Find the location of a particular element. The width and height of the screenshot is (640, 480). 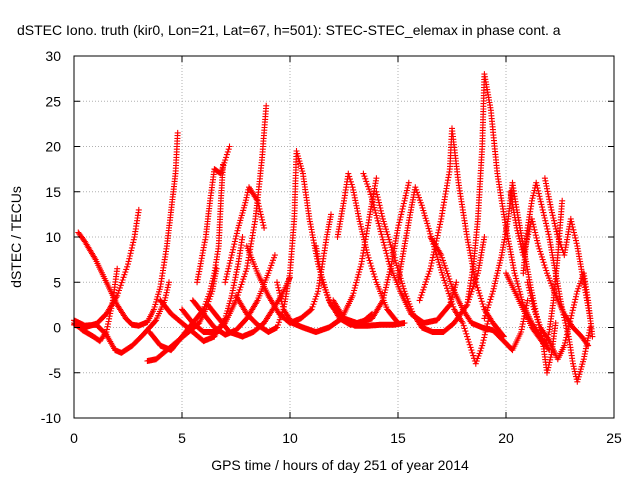

x-axis-label: GPS time / hours of day 251 of year 2014 is located at coordinates (340, 465).